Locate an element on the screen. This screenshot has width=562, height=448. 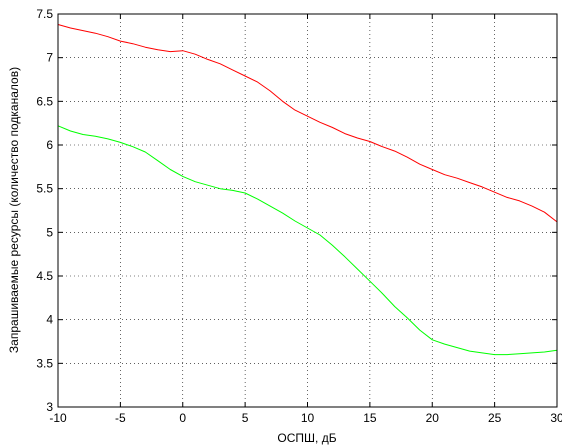
x-axis-label: ОСПШ, дБ is located at coordinates (306, 438).